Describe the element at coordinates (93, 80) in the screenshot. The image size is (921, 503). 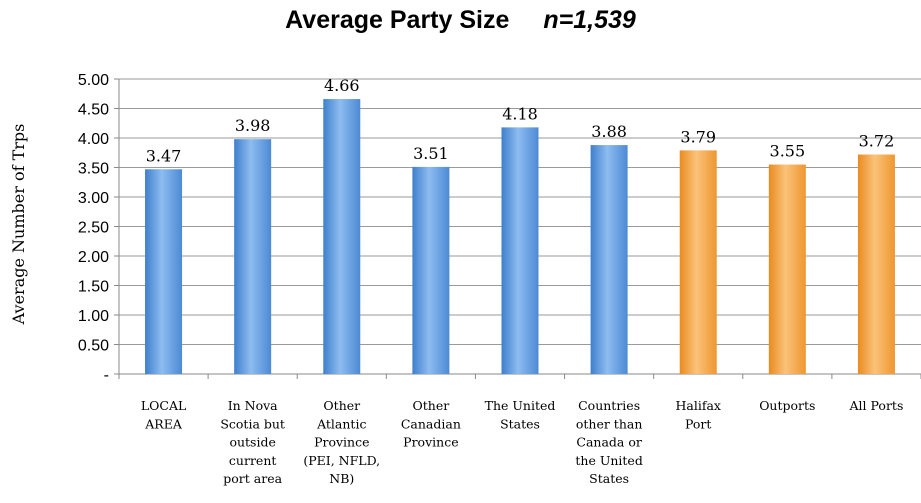
I see `y-tick-label: 5.00` at that location.